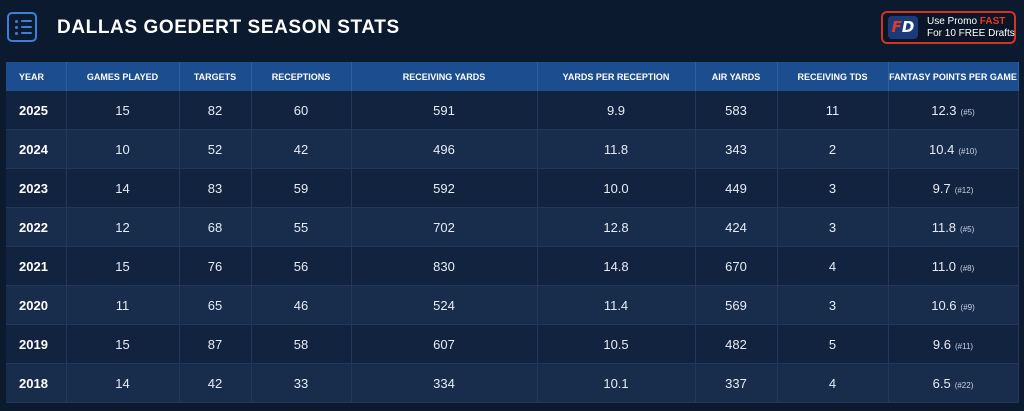 Image resolution: width=1024 pixels, height=411 pixels. I want to click on col-yards-per-reception-cell: 10.0, so click(616, 188).